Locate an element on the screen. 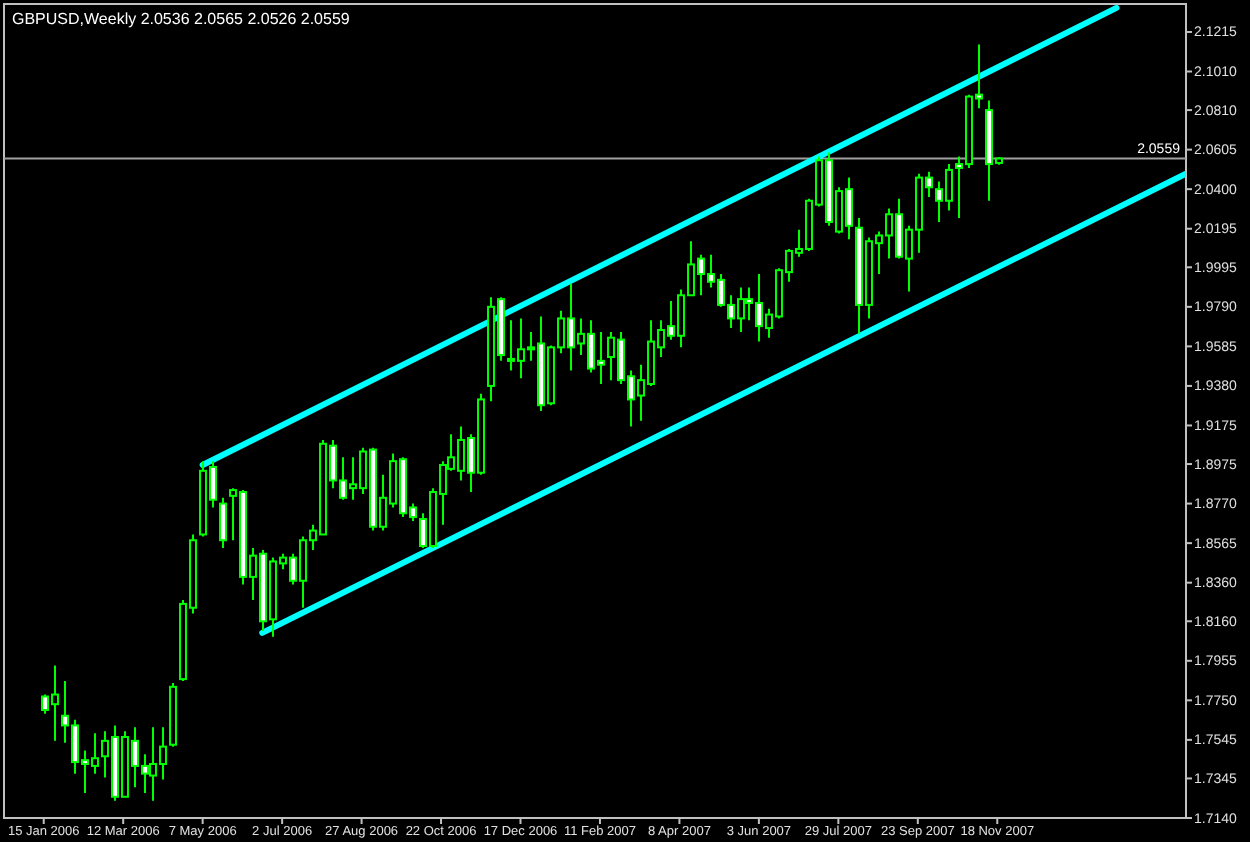 The height and width of the screenshot is (842, 1250). chart-title: GBPUSD,Weekly 2.0536 2.0565 2.0526 2.0559 is located at coordinates (181, 19).